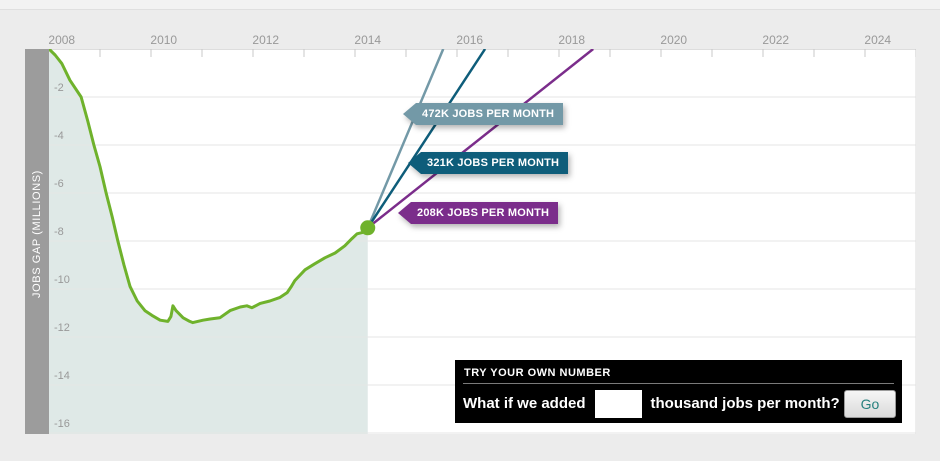  What do you see at coordinates (470, 40) in the screenshot?
I see `x-axis-label: 2016` at bounding box center [470, 40].